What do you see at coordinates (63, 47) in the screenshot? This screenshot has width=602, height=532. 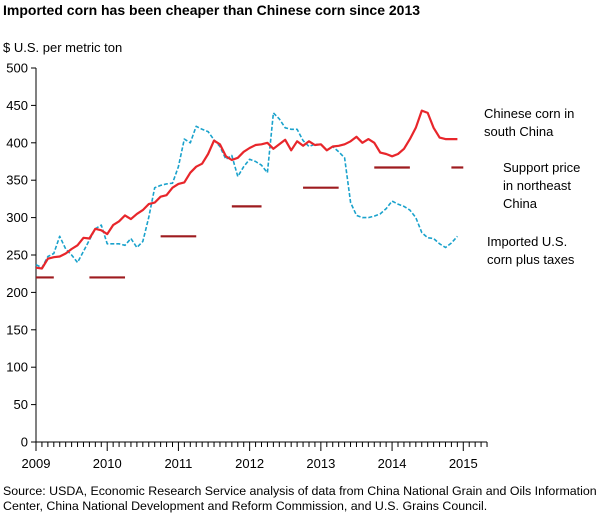 I see `y-axis-unit-label: $ U.S. per metric ton` at bounding box center [63, 47].